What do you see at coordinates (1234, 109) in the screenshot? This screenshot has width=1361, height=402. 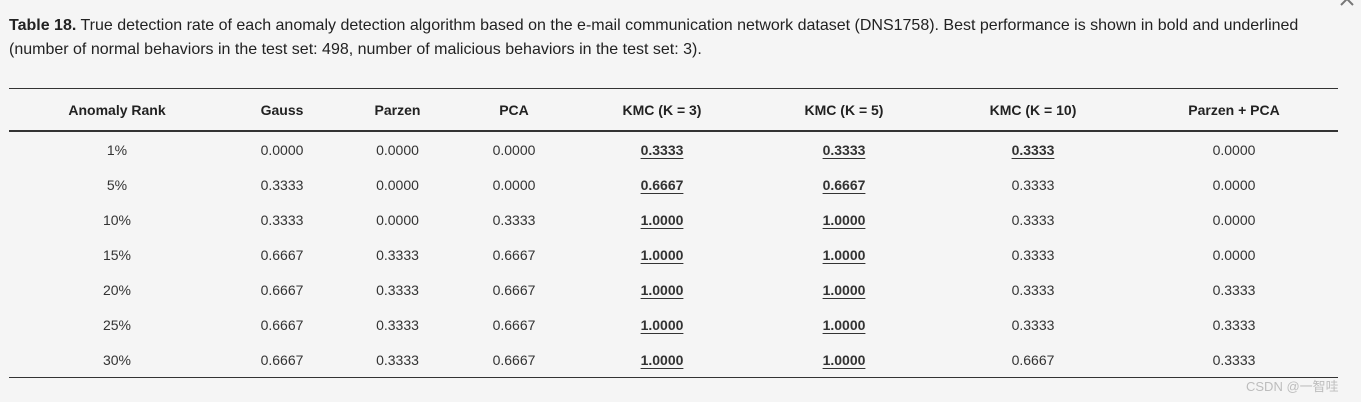 I see `column-header: Parzen + PCA` at bounding box center [1234, 109].